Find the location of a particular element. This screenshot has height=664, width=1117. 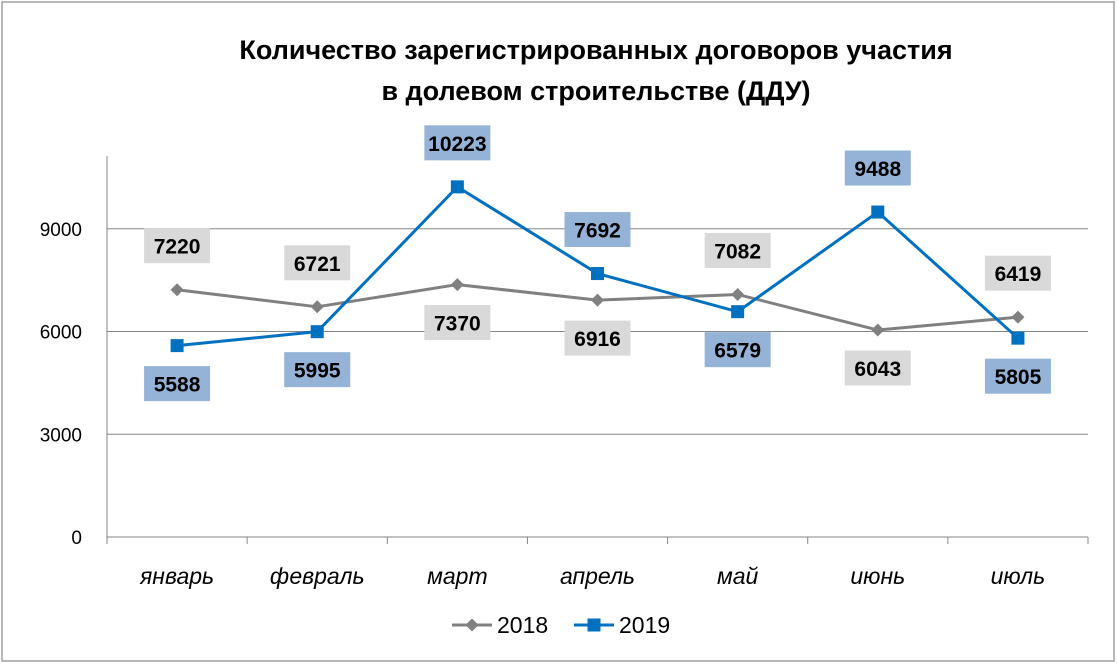

data-label-text: 7220 is located at coordinates (177, 247).